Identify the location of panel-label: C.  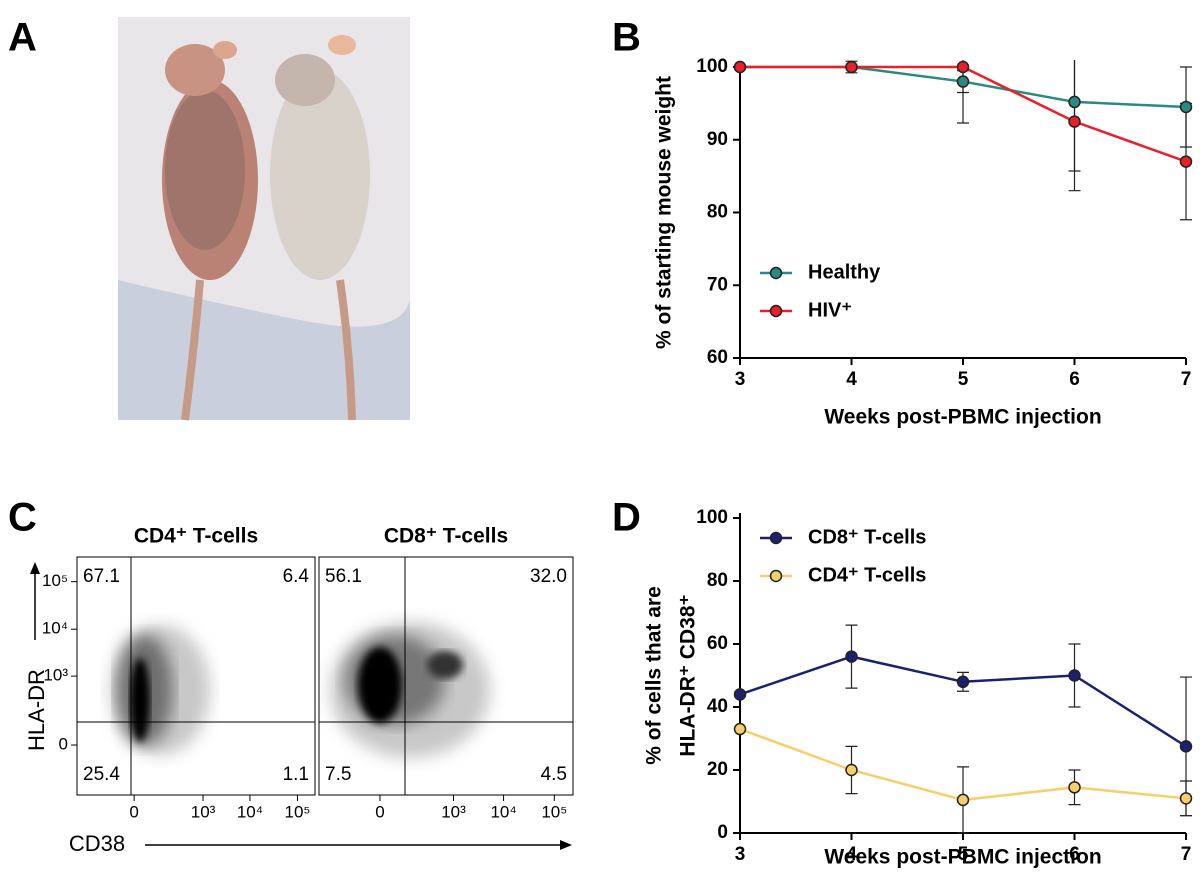
(22, 518).